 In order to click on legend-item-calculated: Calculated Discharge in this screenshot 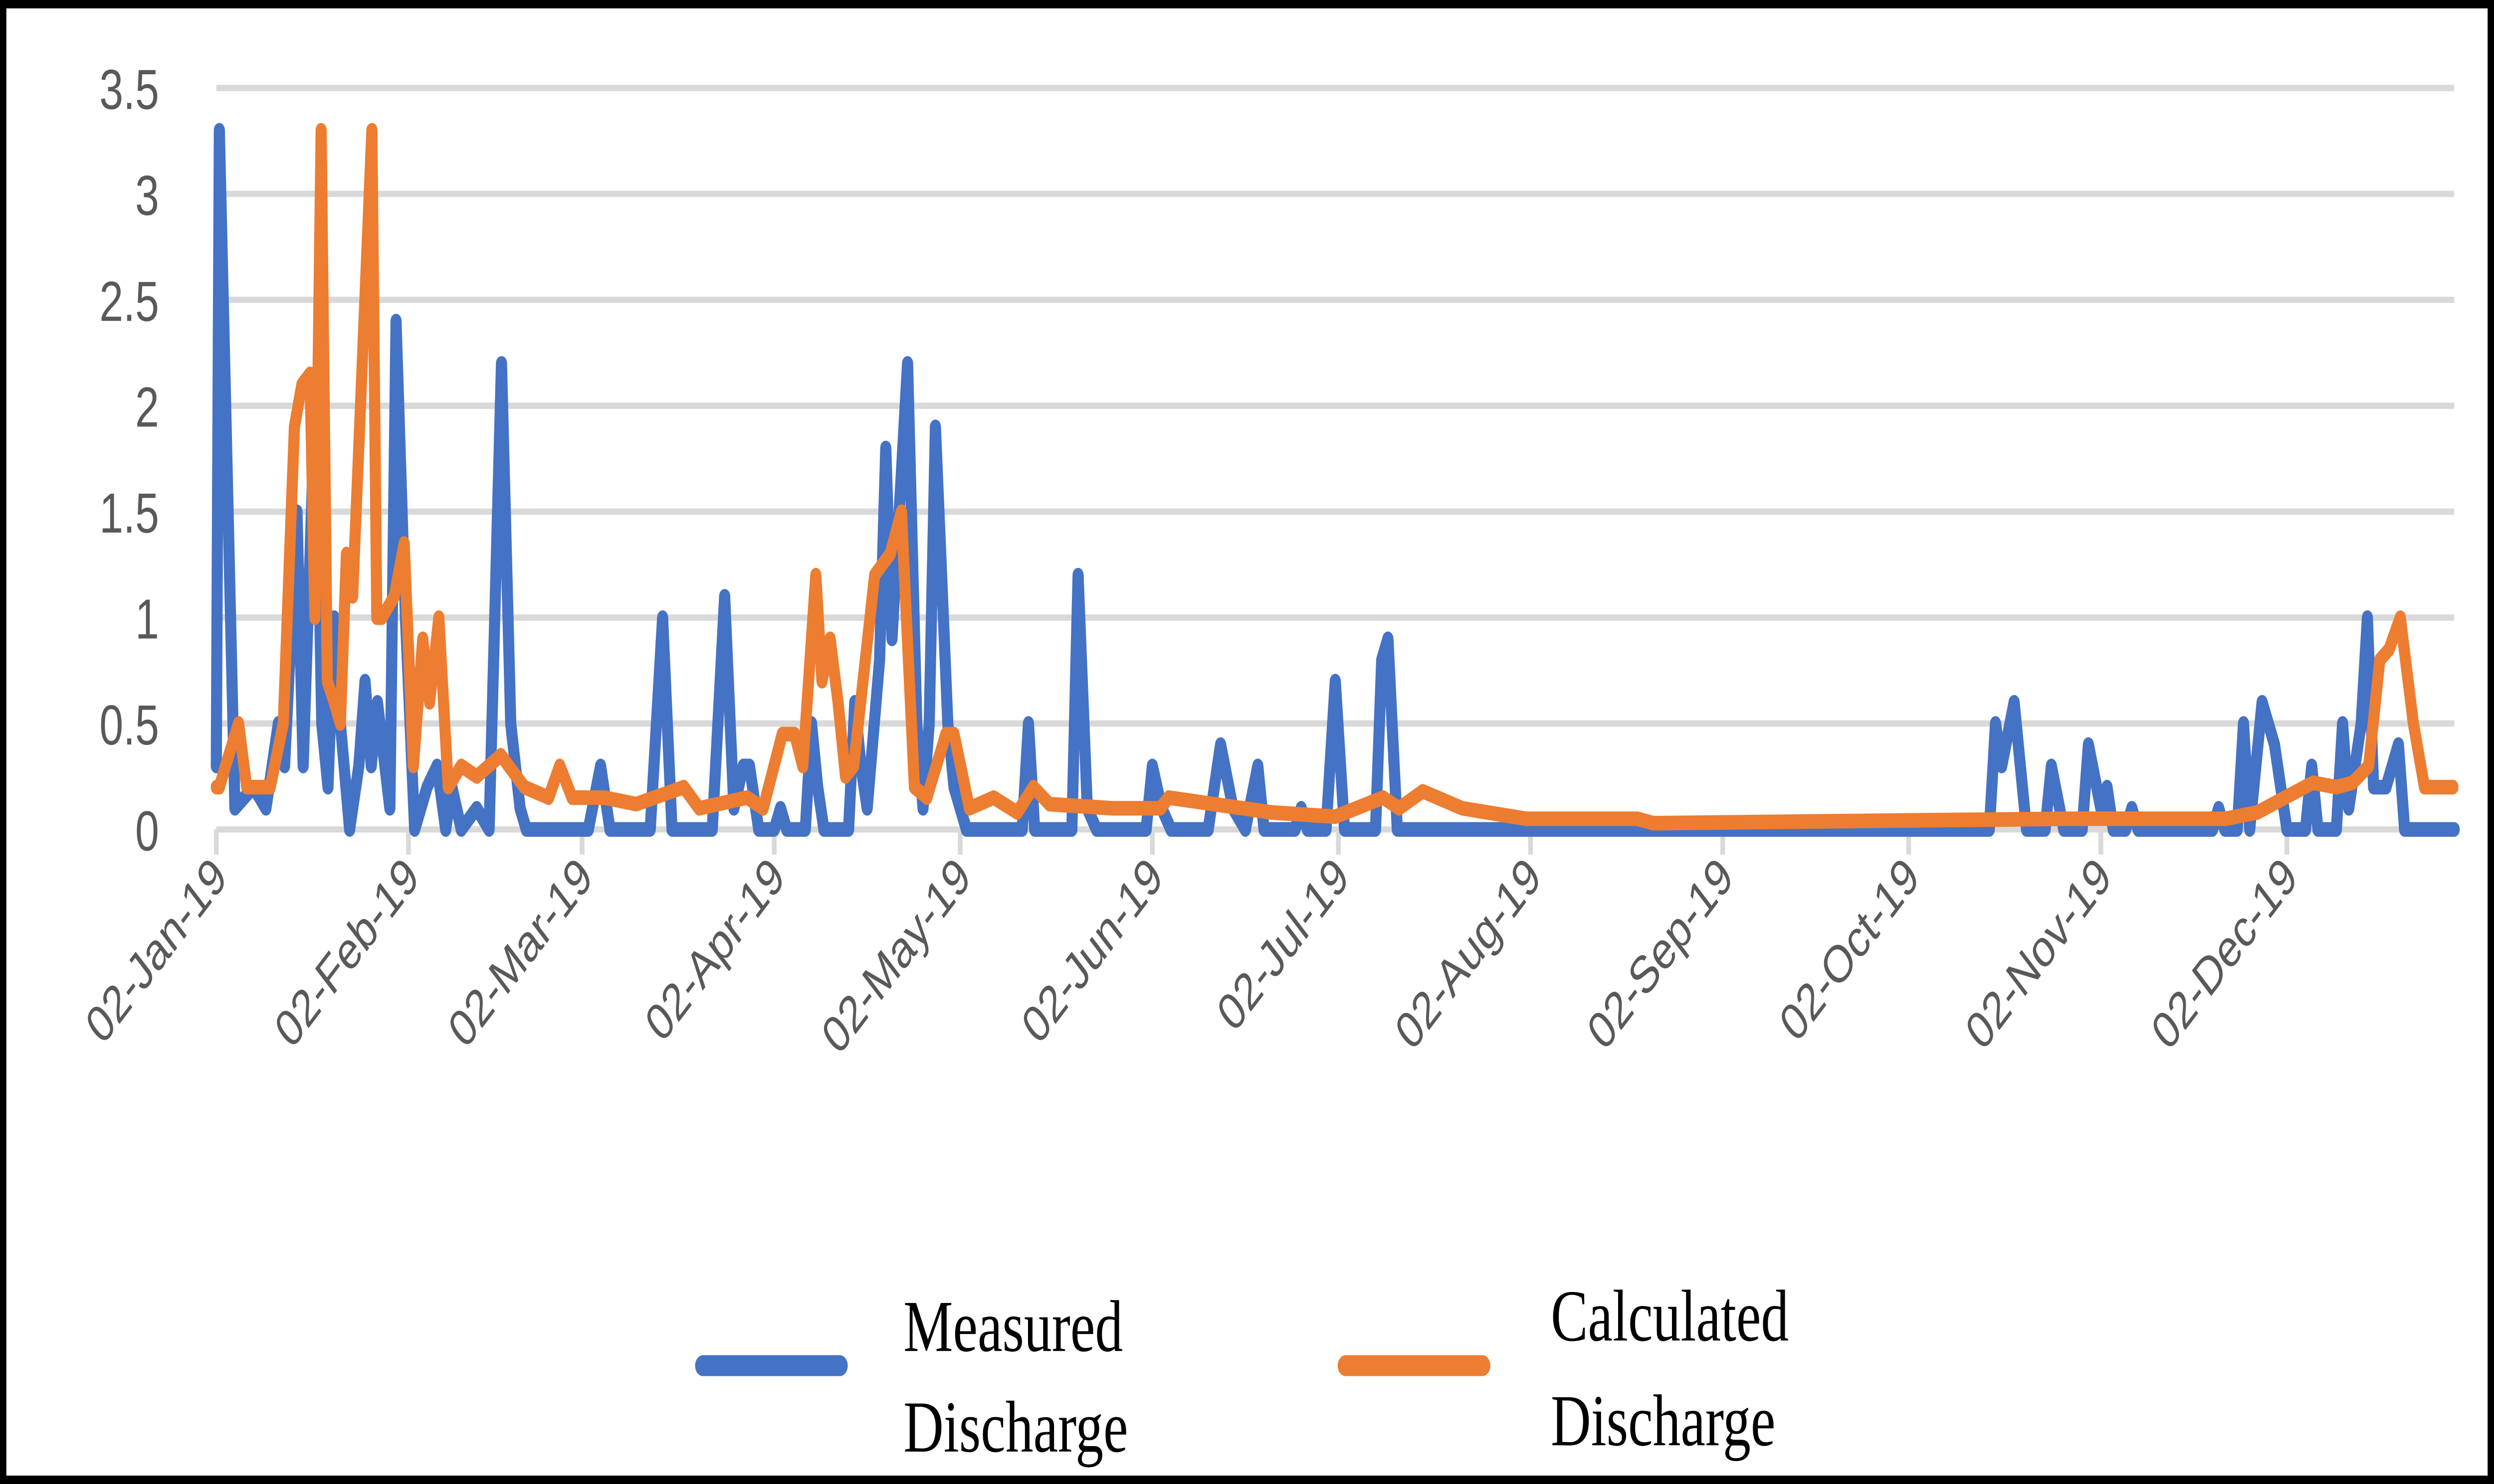, I will do `click(1563, 1369)`.